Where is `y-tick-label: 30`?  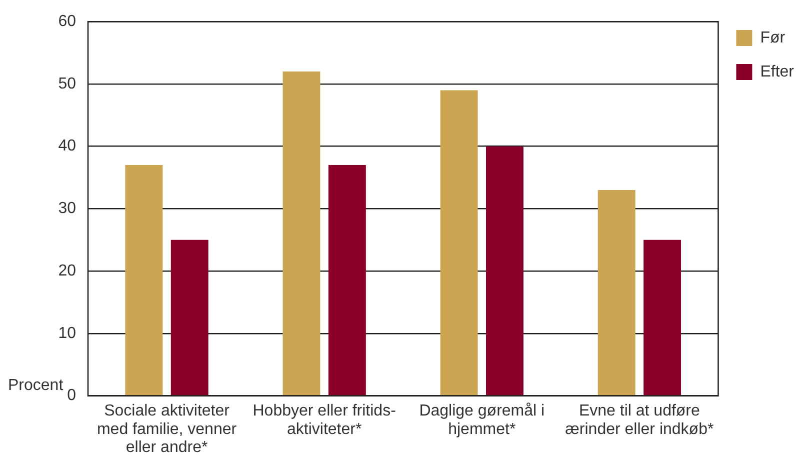 y-tick-label: 30 is located at coordinates (67, 209).